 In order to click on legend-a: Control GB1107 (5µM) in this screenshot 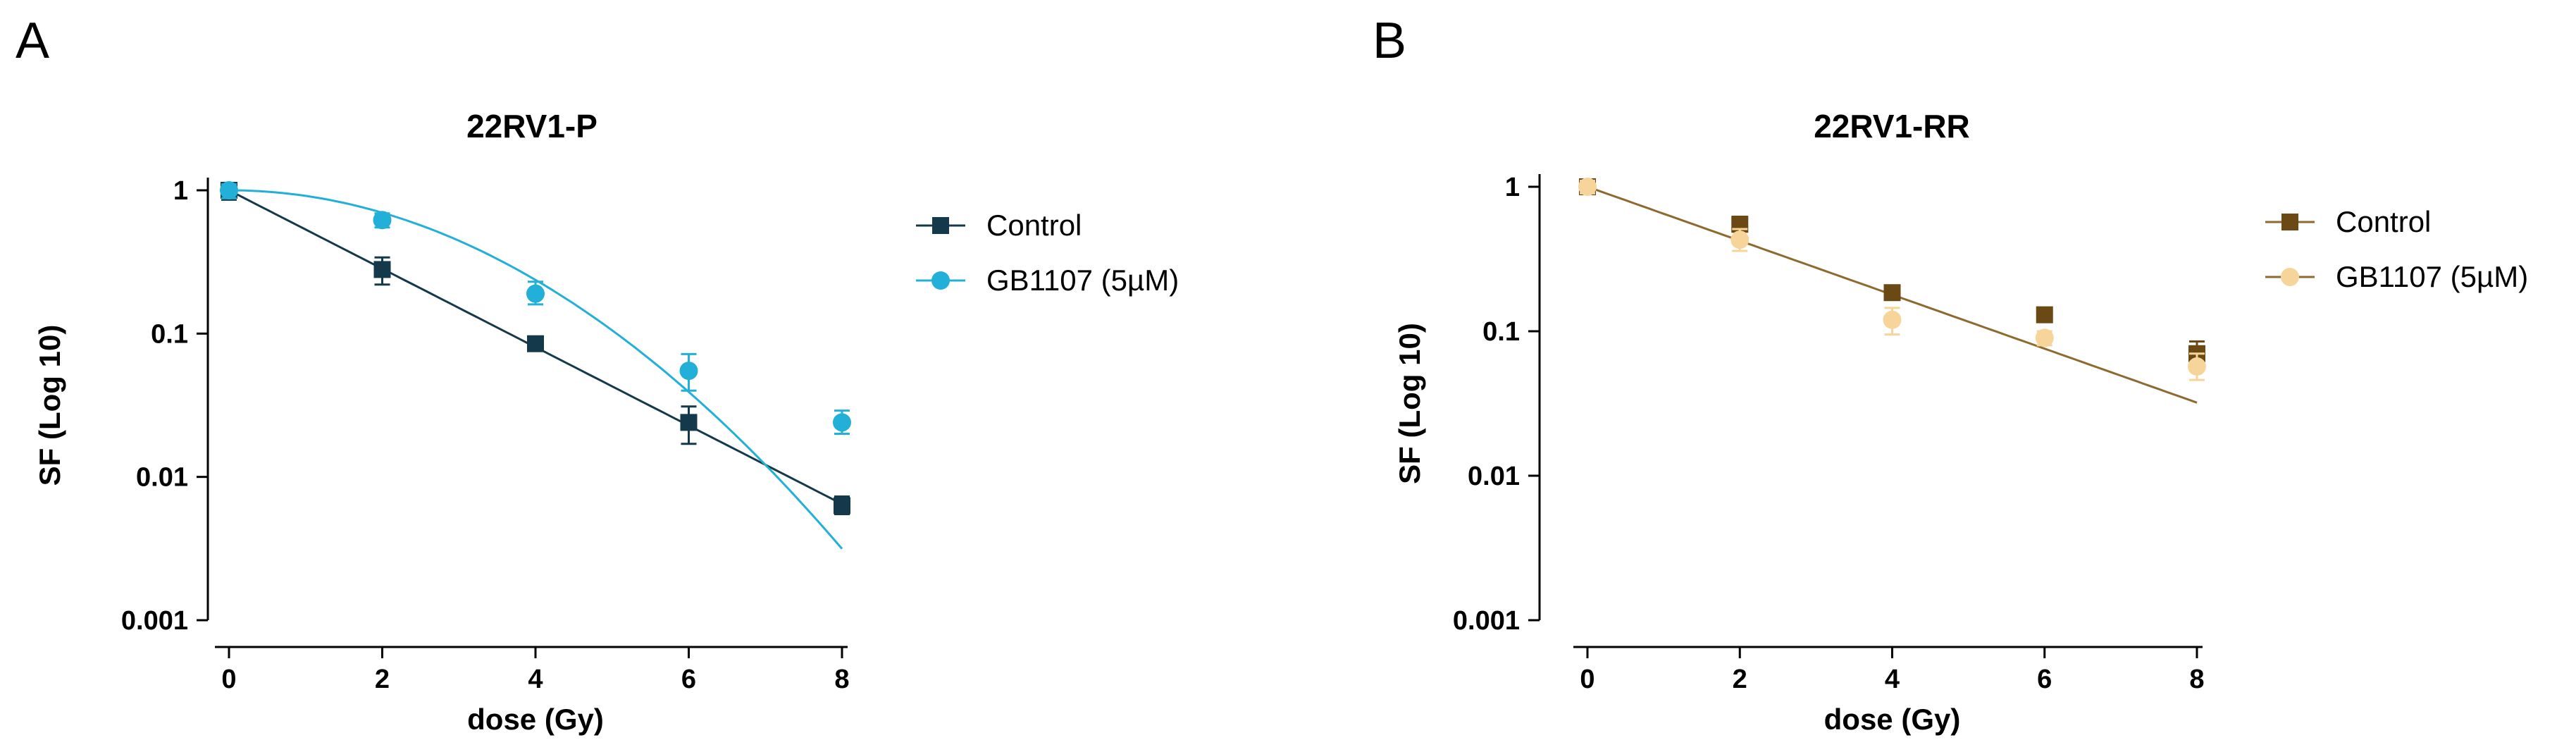, I will do `click(1047, 253)`.